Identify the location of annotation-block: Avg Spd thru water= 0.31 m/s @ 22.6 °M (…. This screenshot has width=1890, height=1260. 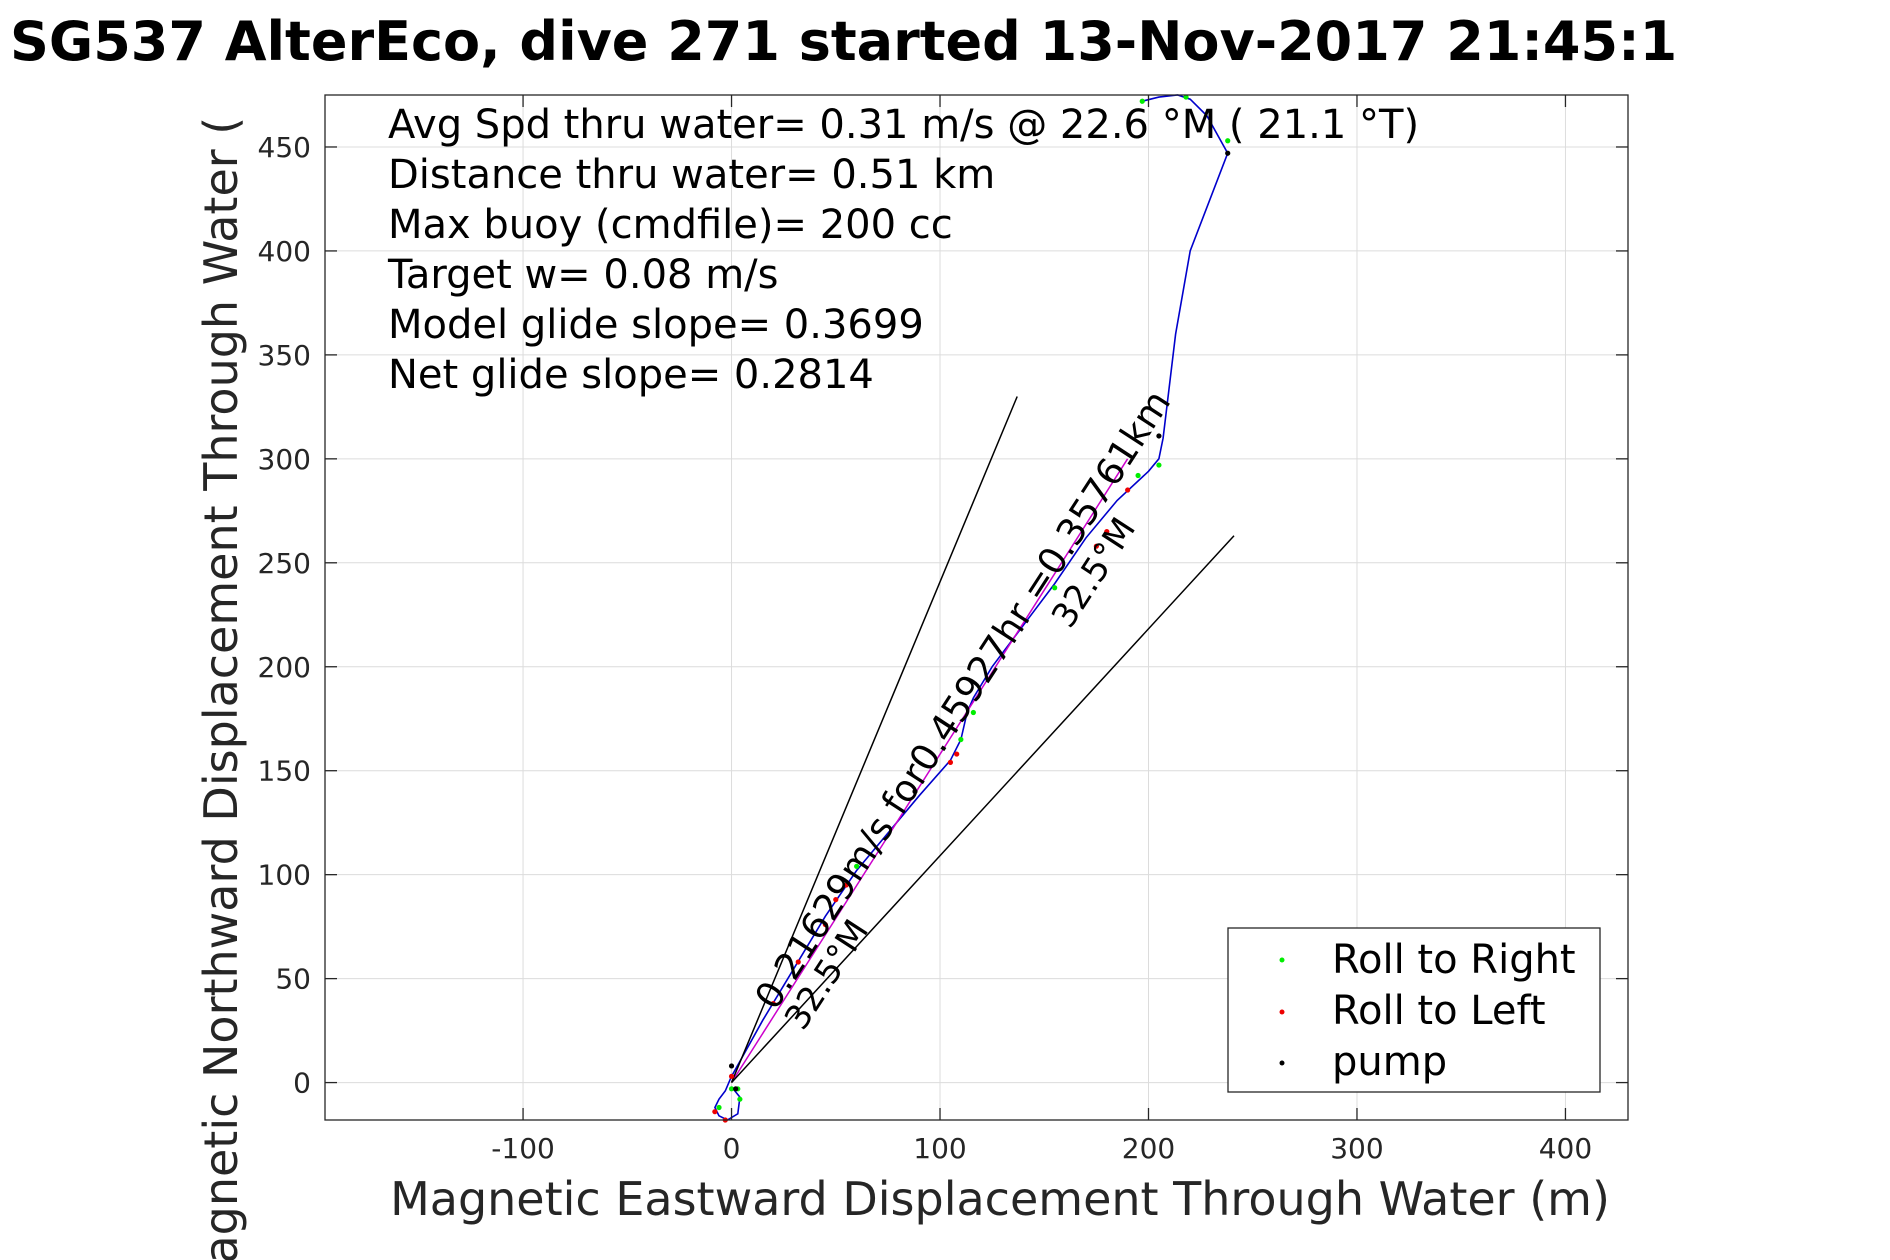
(903, 250).